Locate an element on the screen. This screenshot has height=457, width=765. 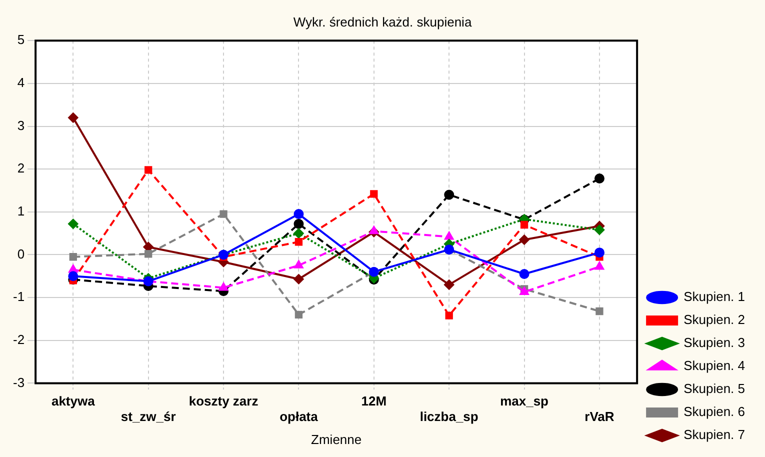
chart-title: Wykr. średnich każd. skupienia is located at coordinates (382, 22).